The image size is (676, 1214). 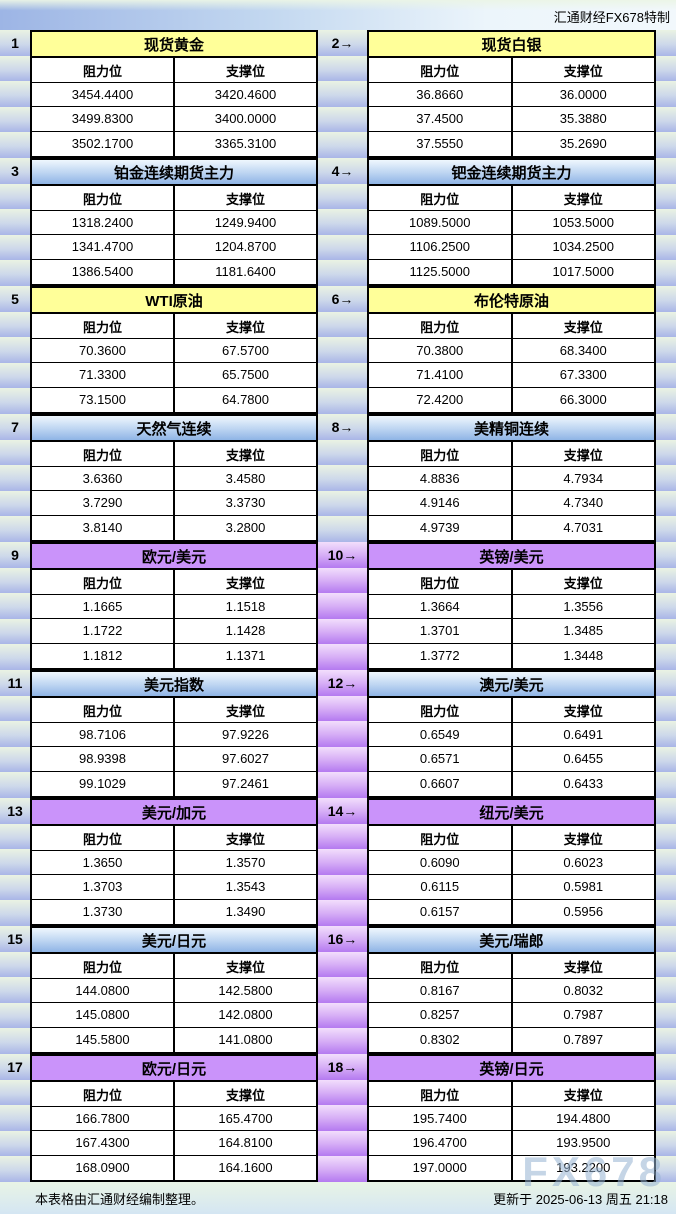 What do you see at coordinates (103, 479) in the screenshot?
I see `resistance-value: 3.6360` at bounding box center [103, 479].